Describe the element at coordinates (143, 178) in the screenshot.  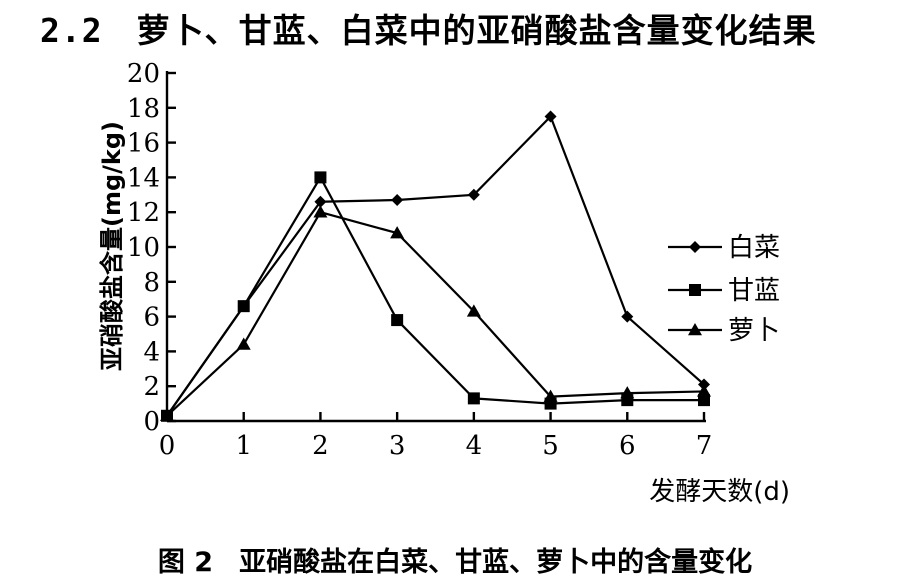
I see `y-tick-label: 14` at that location.